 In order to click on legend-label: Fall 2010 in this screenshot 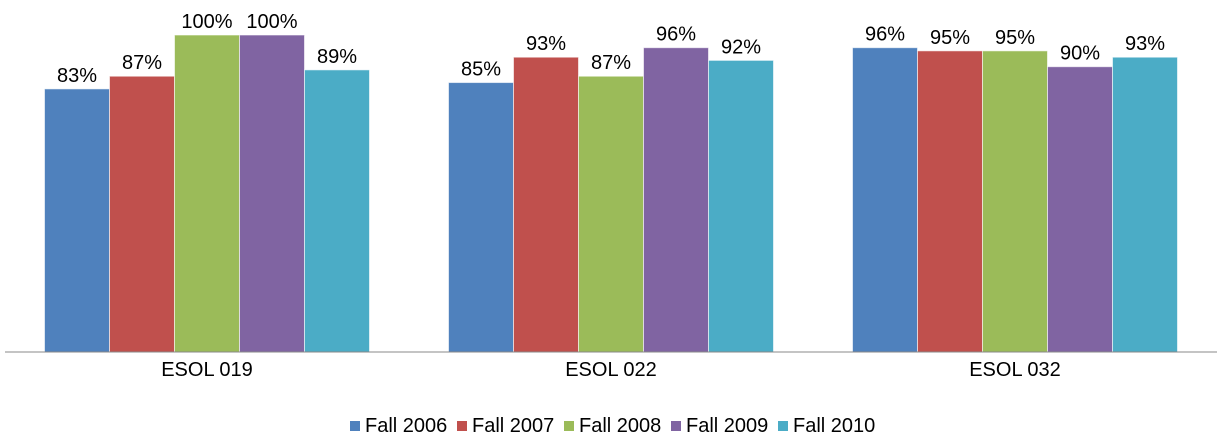, I will do `click(834, 426)`.